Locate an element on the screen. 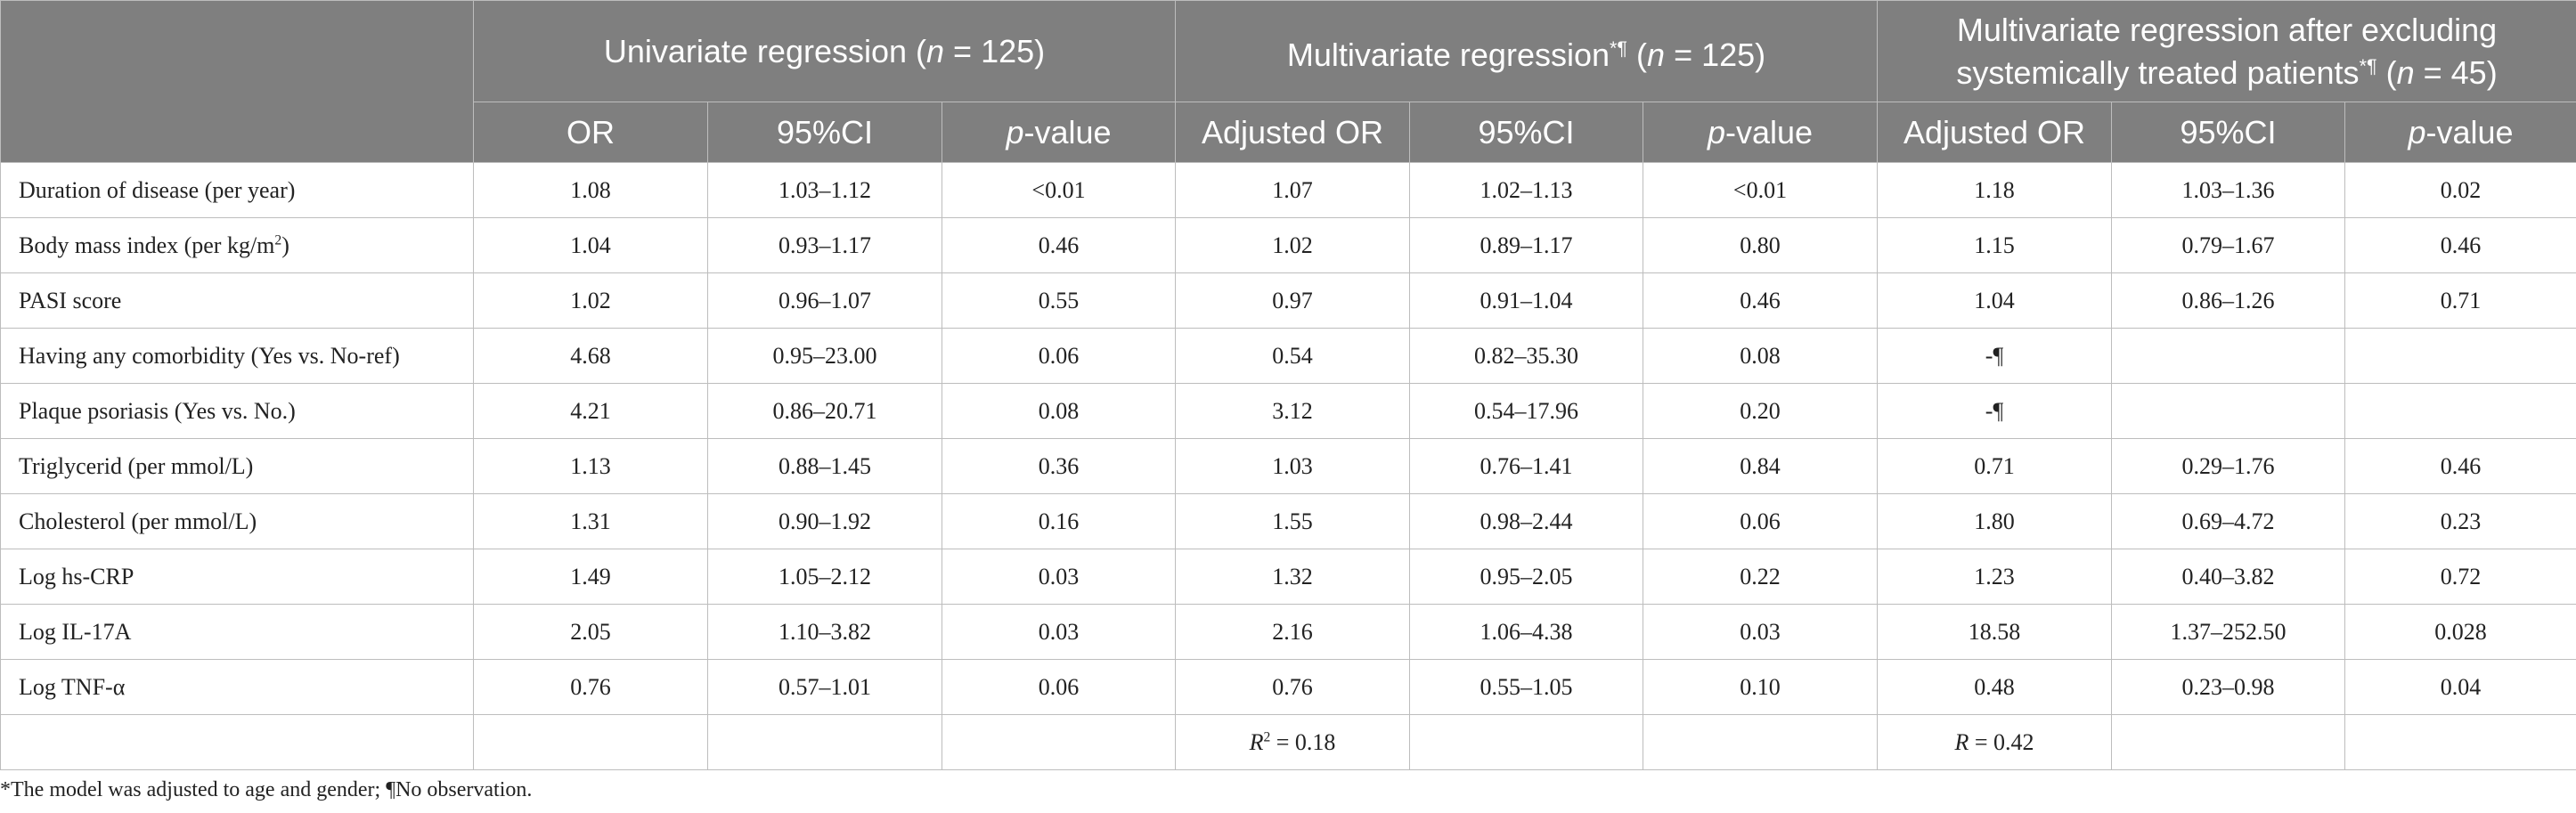 Image resolution: width=2576 pixels, height=813 pixels. table-cell: 0.40–3.82 is located at coordinates (2228, 577).